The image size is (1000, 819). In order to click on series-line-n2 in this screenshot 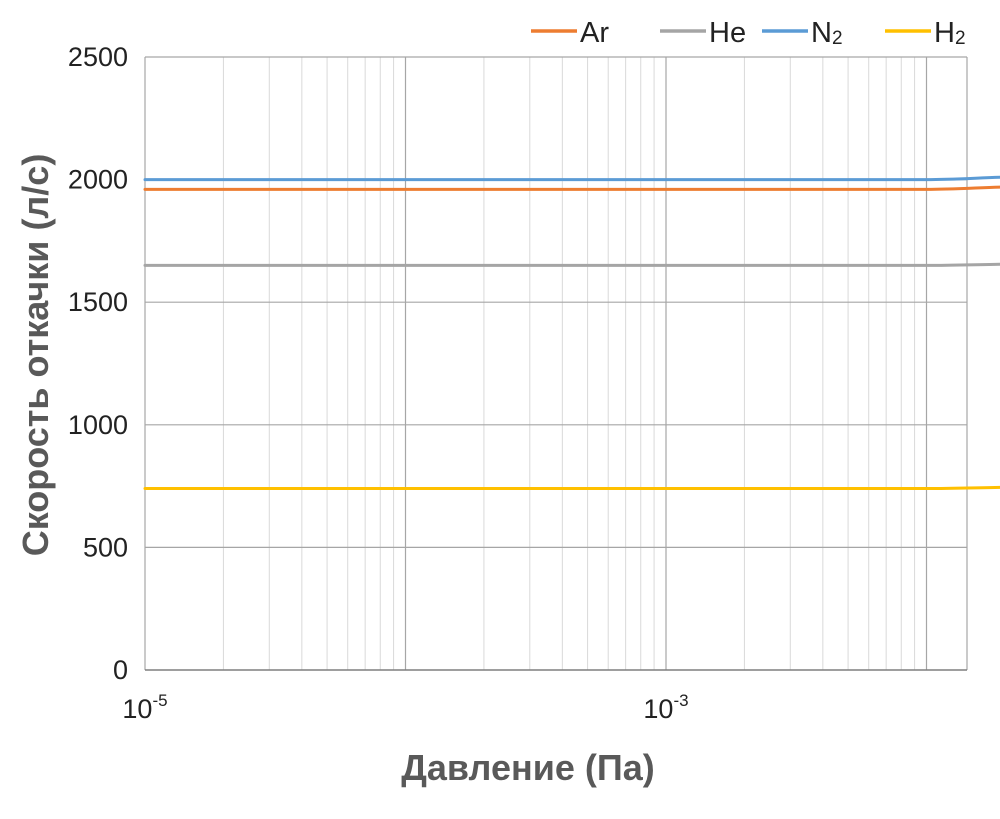, I will do `click(571, 178)`.